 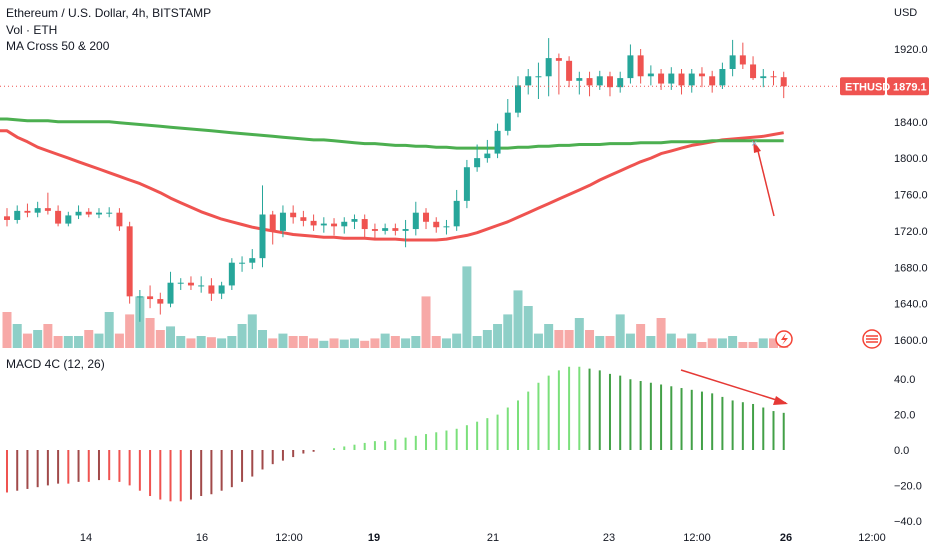 What do you see at coordinates (911, 341) in the screenshot?
I see `price-tick: 1600.0` at bounding box center [911, 341].